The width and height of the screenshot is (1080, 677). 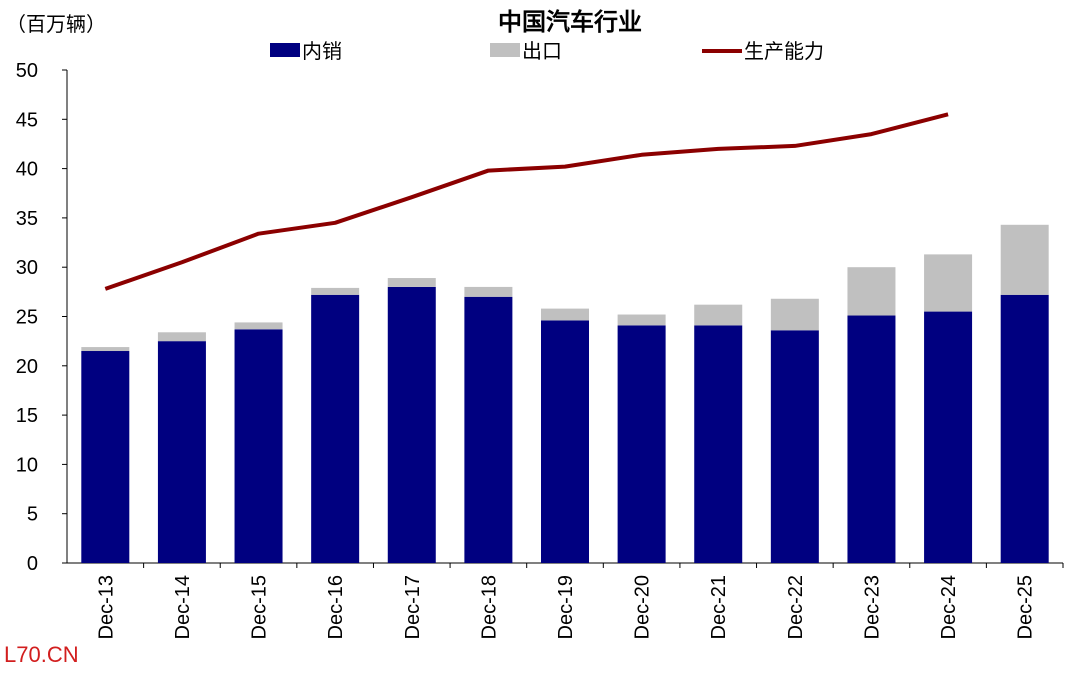 I want to click on y-tick-label: 15, so click(x=27, y=416).